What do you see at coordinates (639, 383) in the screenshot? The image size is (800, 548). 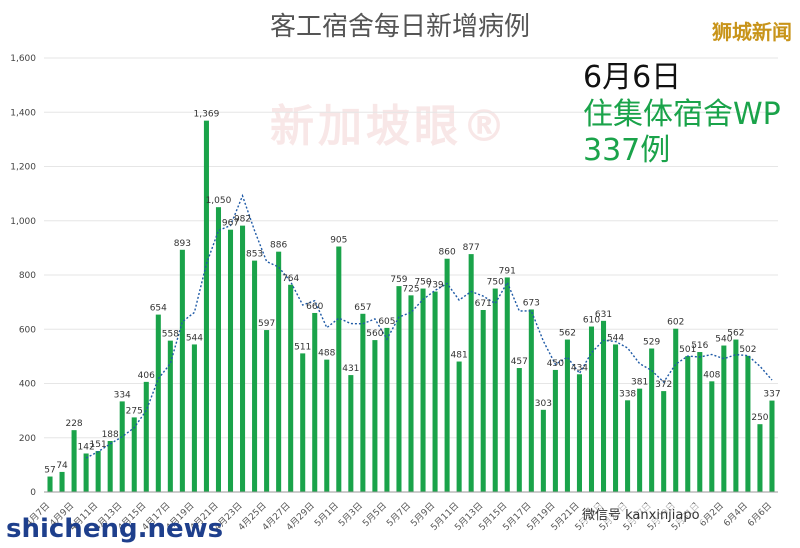 I see `value-label: 381` at bounding box center [639, 383].